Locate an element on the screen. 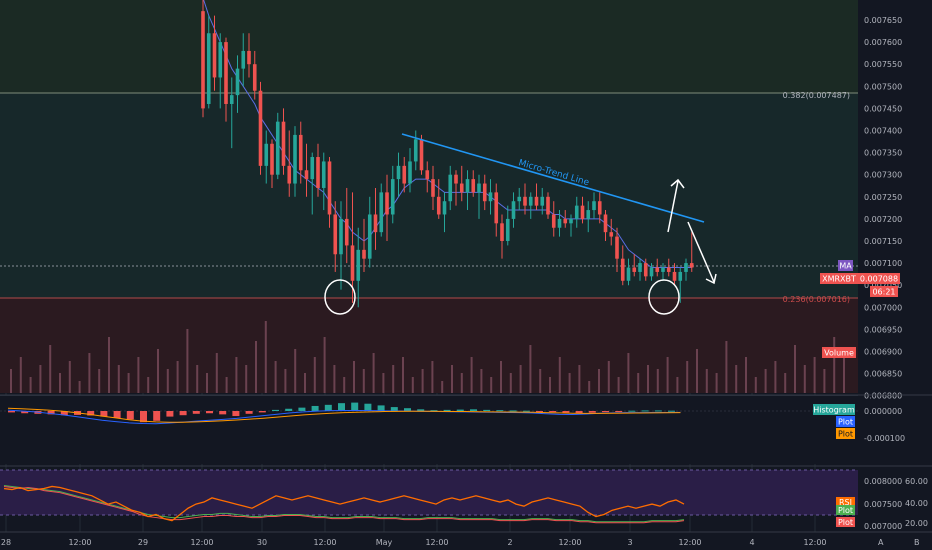 The image size is (932, 550). log-scale-button: B is located at coordinates (917, 542).